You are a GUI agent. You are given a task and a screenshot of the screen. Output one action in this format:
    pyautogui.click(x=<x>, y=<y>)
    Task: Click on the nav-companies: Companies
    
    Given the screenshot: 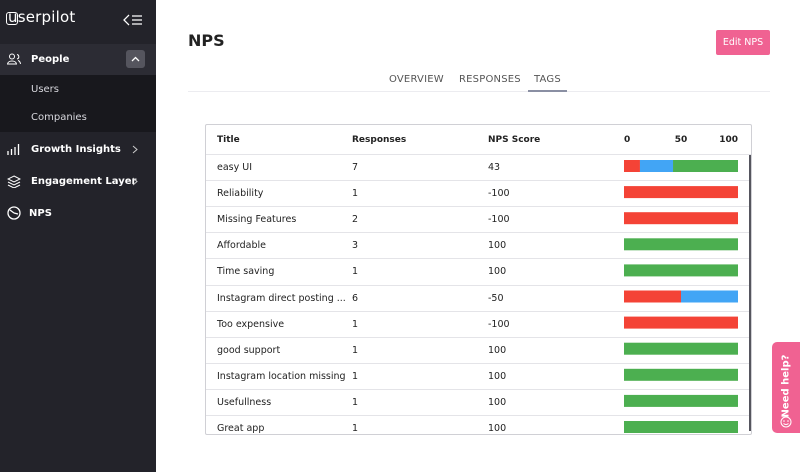 What is the action you would take?
    pyautogui.click(x=78, y=117)
    